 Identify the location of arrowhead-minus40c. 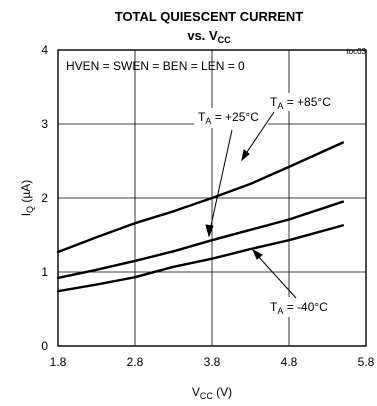
(257, 254).